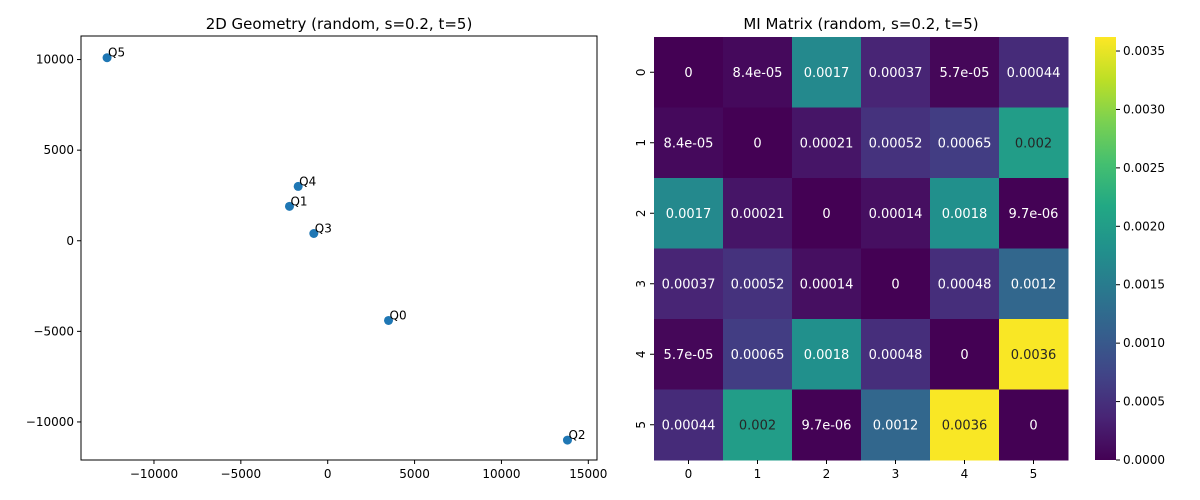  Describe the element at coordinates (644, 248) in the screenshot. I see `heatmap-y-axis: 0 1 2 3 4 5` at that location.